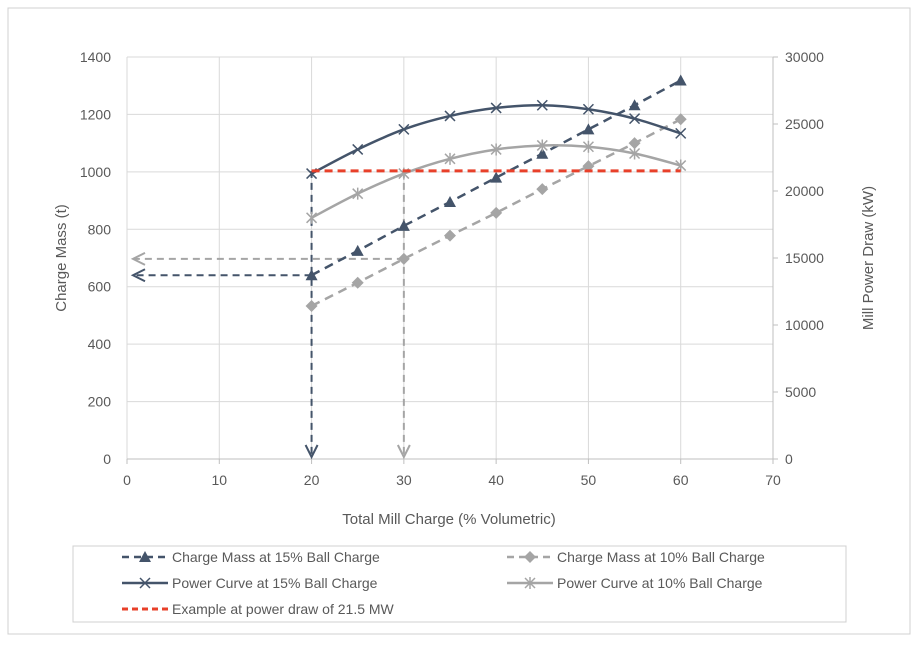 The height and width of the screenshot is (659, 919). What do you see at coordinates (100, 229) in the screenshot?
I see `y-tick-label: 800` at bounding box center [100, 229].